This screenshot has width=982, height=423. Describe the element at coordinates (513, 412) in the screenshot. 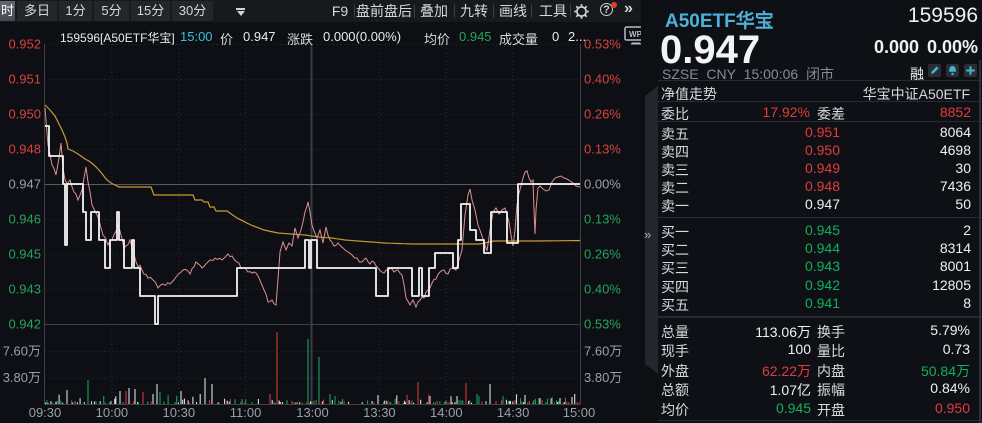

I see `svg-text: 14:30` at that location.